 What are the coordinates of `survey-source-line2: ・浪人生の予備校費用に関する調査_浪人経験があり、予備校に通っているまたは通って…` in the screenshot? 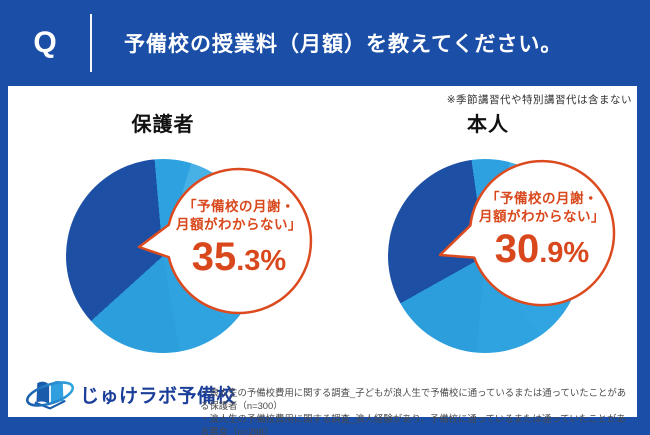 It's located at (413, 424).